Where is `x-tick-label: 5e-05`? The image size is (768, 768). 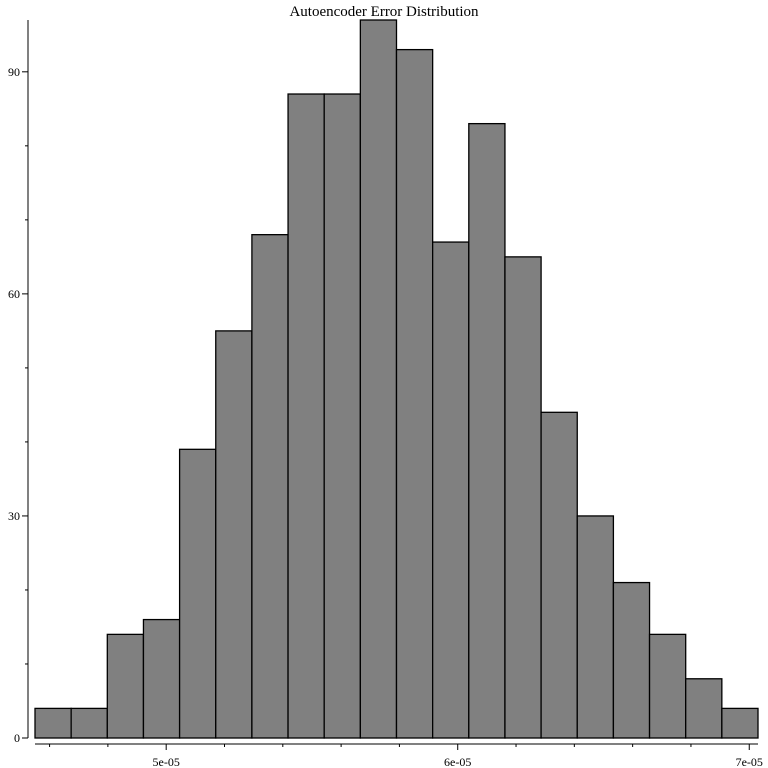
x-tick-label: 5e-05 is located at coordinates (166, 761).